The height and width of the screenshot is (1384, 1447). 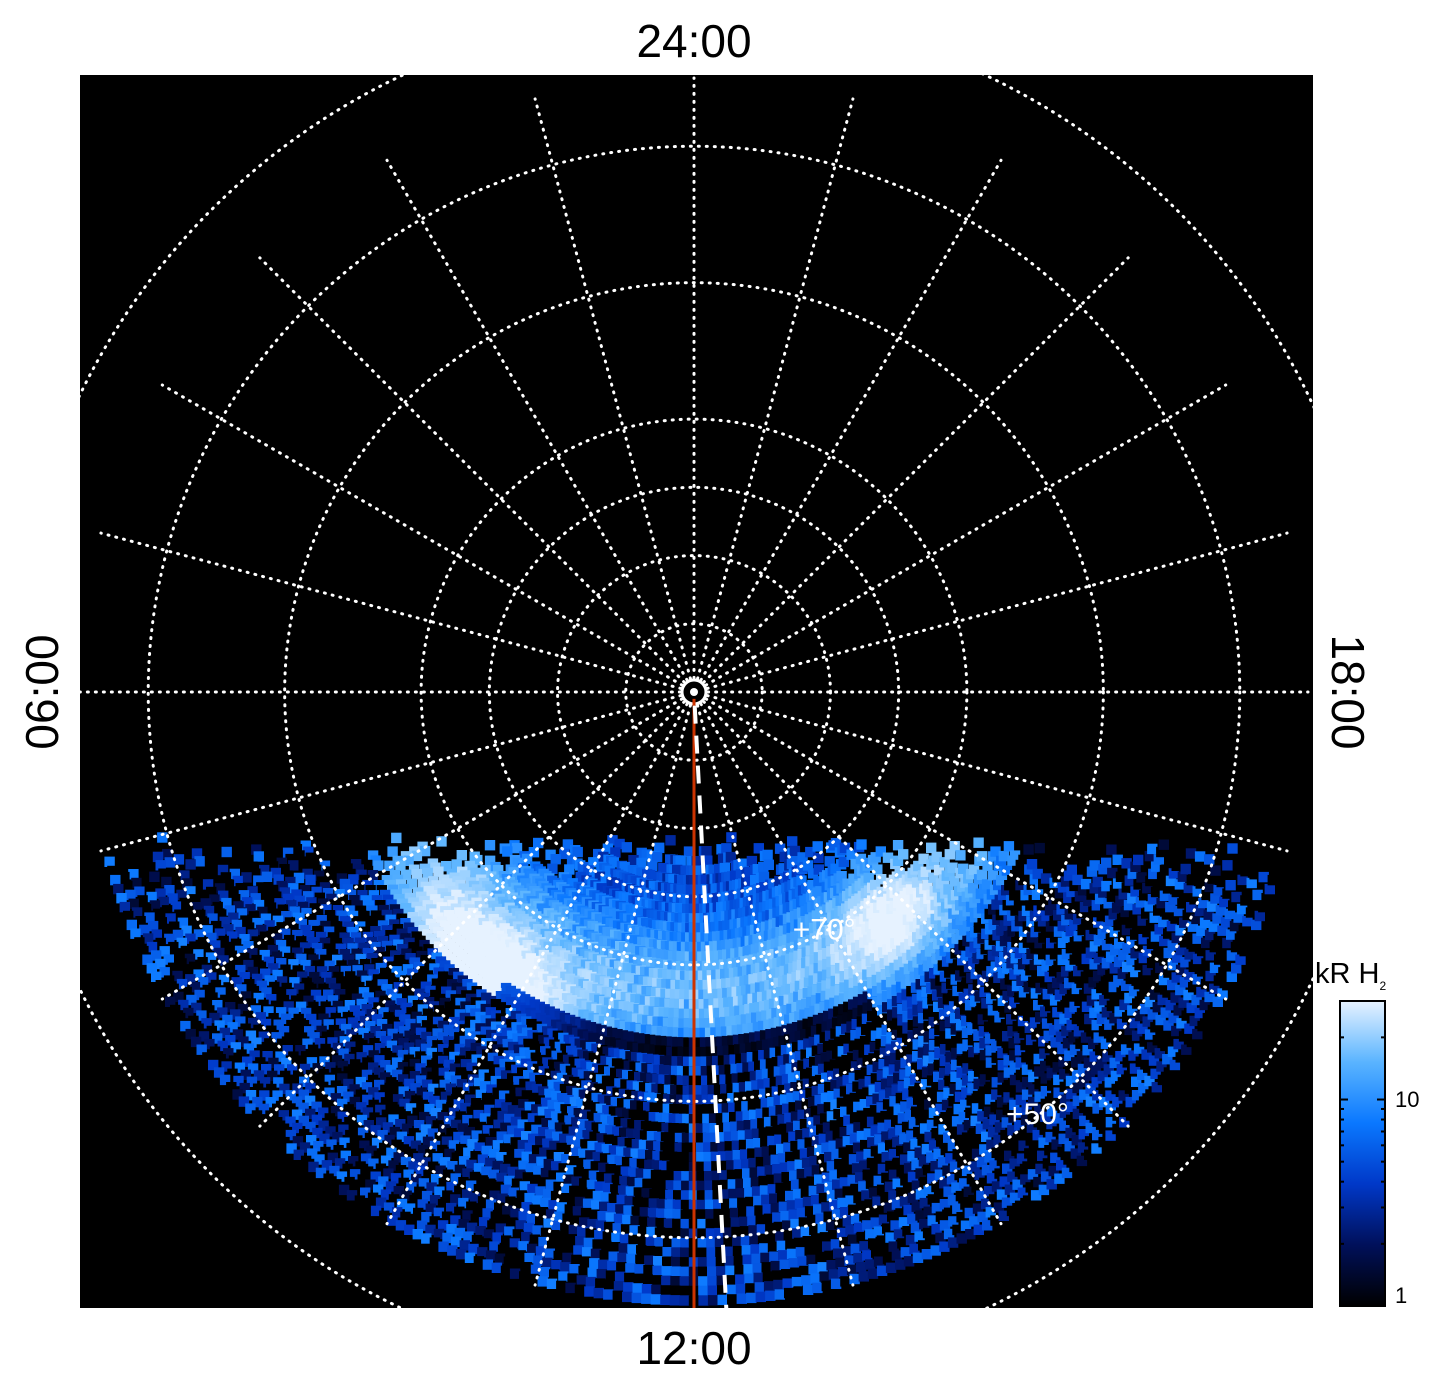 I want to click on pole-dot, so click(x=694, y=692).